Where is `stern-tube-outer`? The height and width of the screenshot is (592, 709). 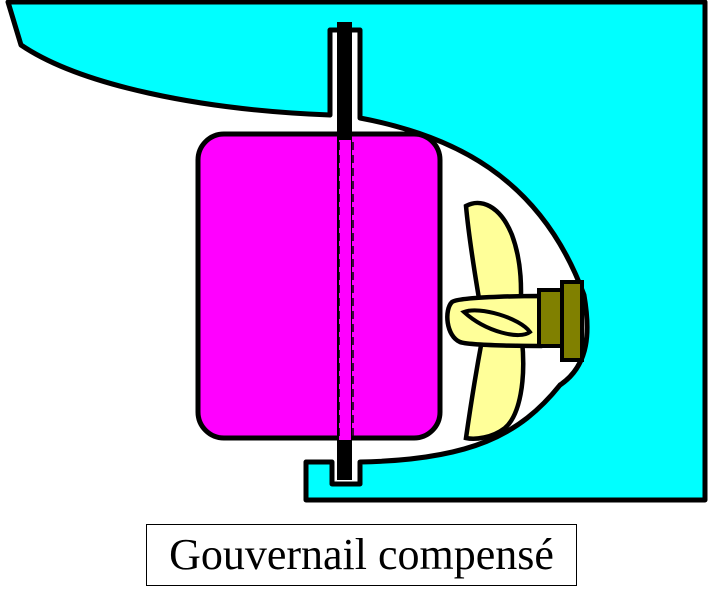
stern-tube-outer is located at coordinates (572, 321).